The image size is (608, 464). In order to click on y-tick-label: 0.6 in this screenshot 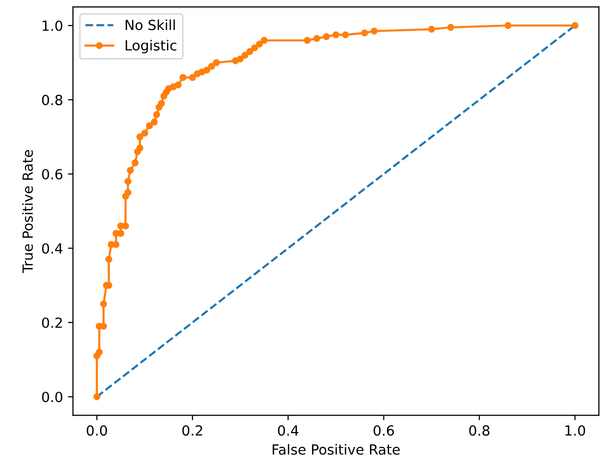, I will do `click(52, 174)`.